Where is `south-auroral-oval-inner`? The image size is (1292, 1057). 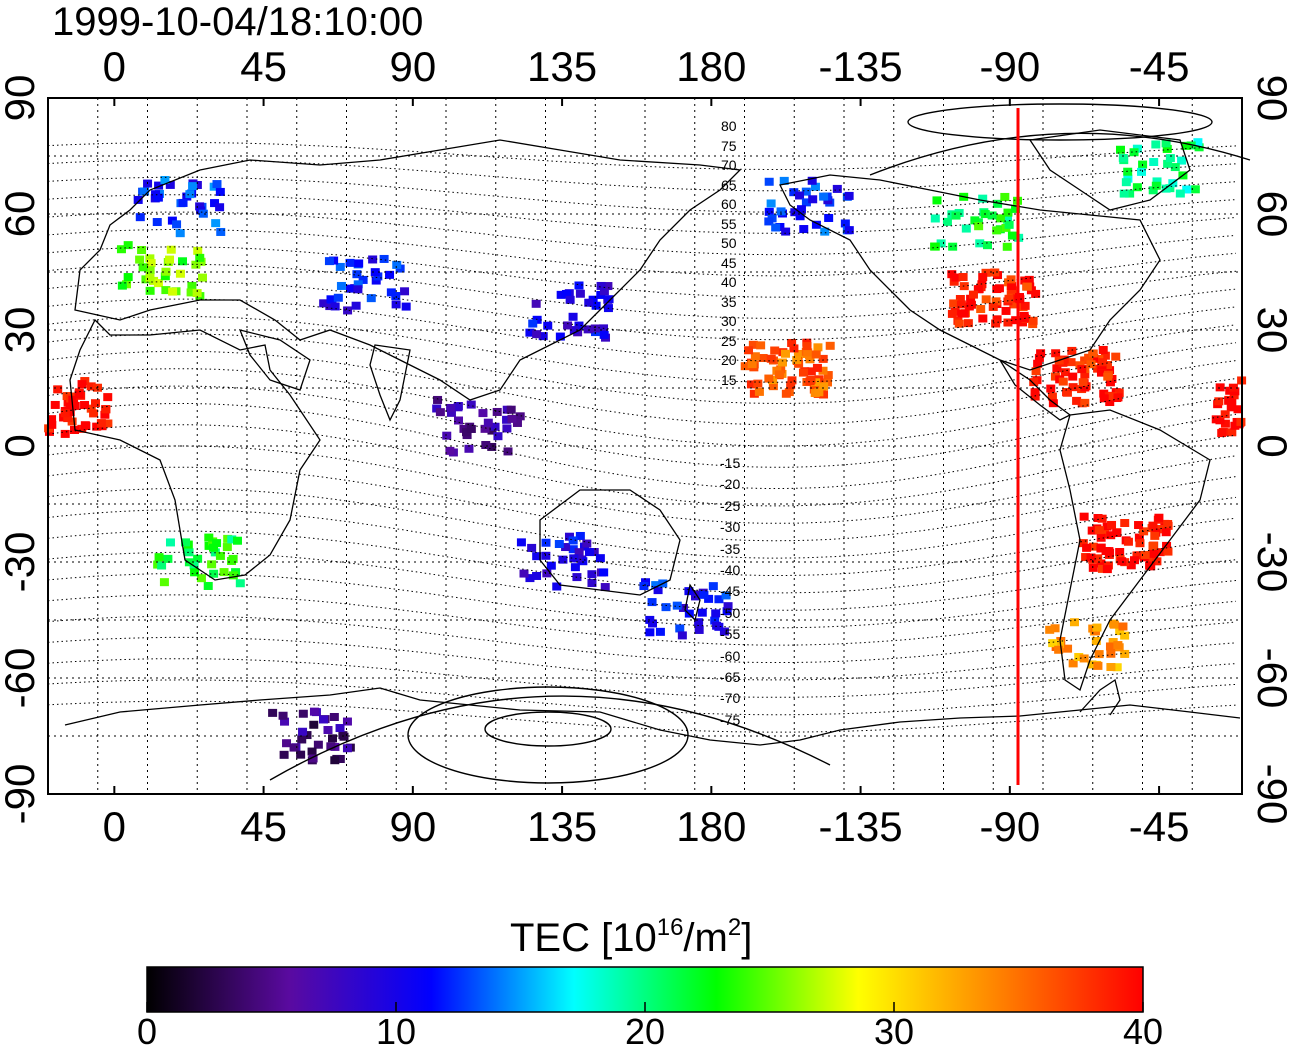 south-auroral-oval-inner is located at coordinates (548, 729).